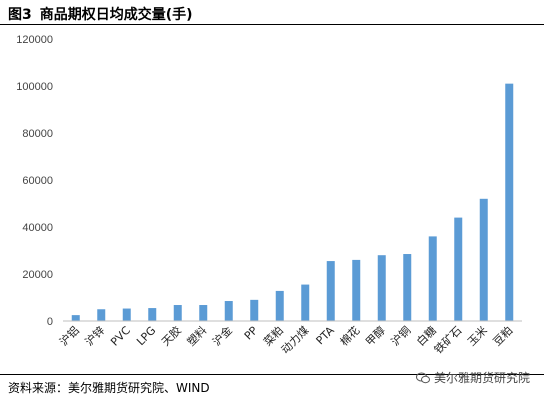 This screenshot has height=402, width=544. I want to click on x-tick-label: 动力煤, so click(295, 340).